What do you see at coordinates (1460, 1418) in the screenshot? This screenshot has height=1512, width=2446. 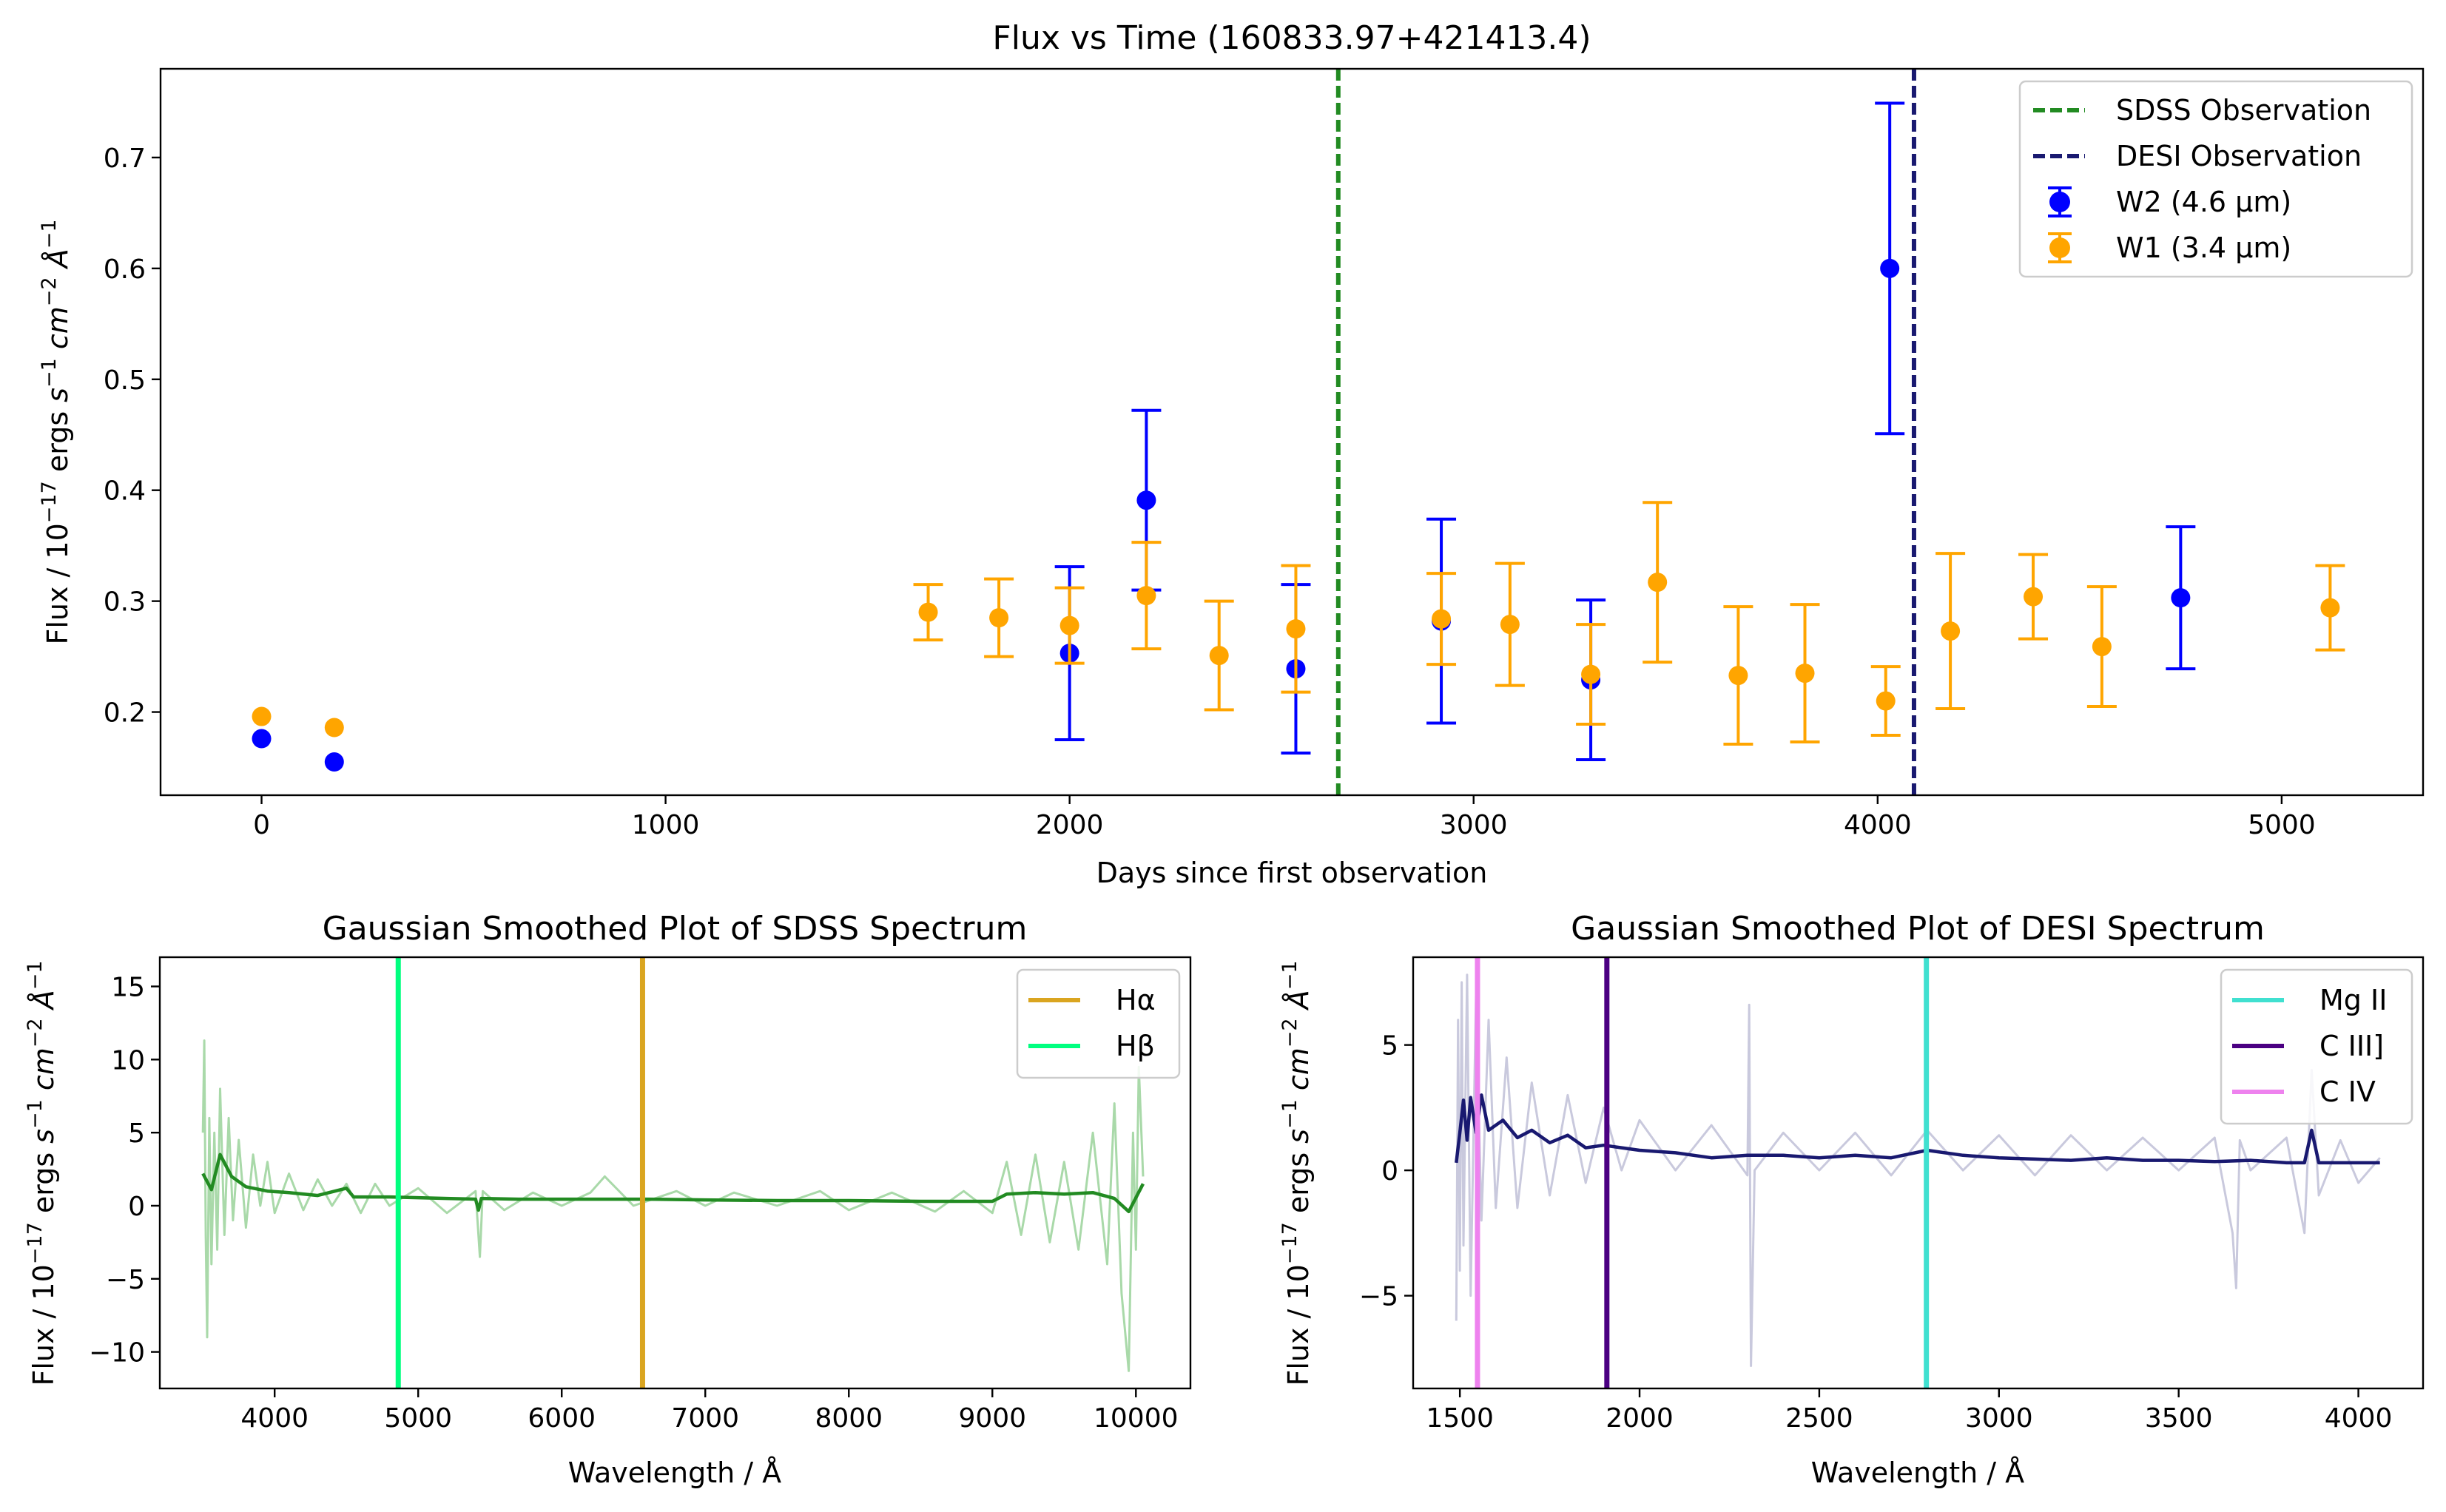 I see `desi-xtick-label: 1500` at bounding box center [1460, 1418].